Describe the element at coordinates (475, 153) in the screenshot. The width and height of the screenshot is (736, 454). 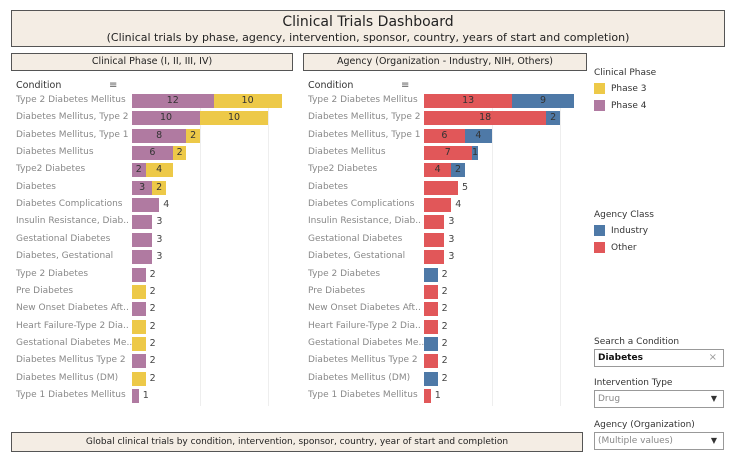
I see `bar-segment-industry: 1` at that location.